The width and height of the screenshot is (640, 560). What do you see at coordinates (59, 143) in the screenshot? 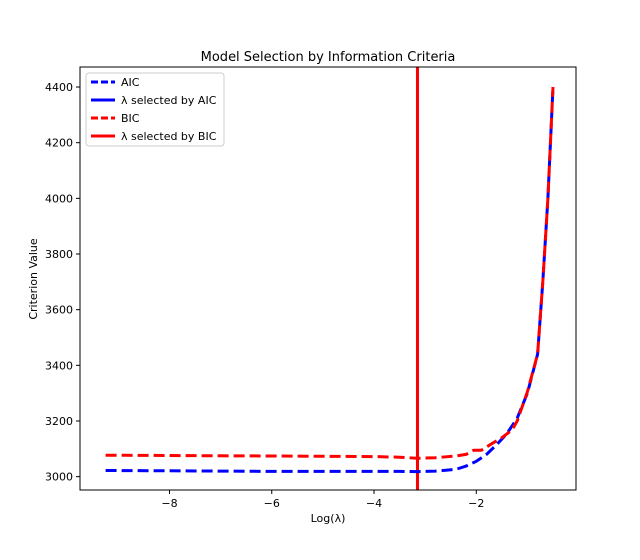
I see `y-tick-label: 4200` at bounding box center [59, 143].